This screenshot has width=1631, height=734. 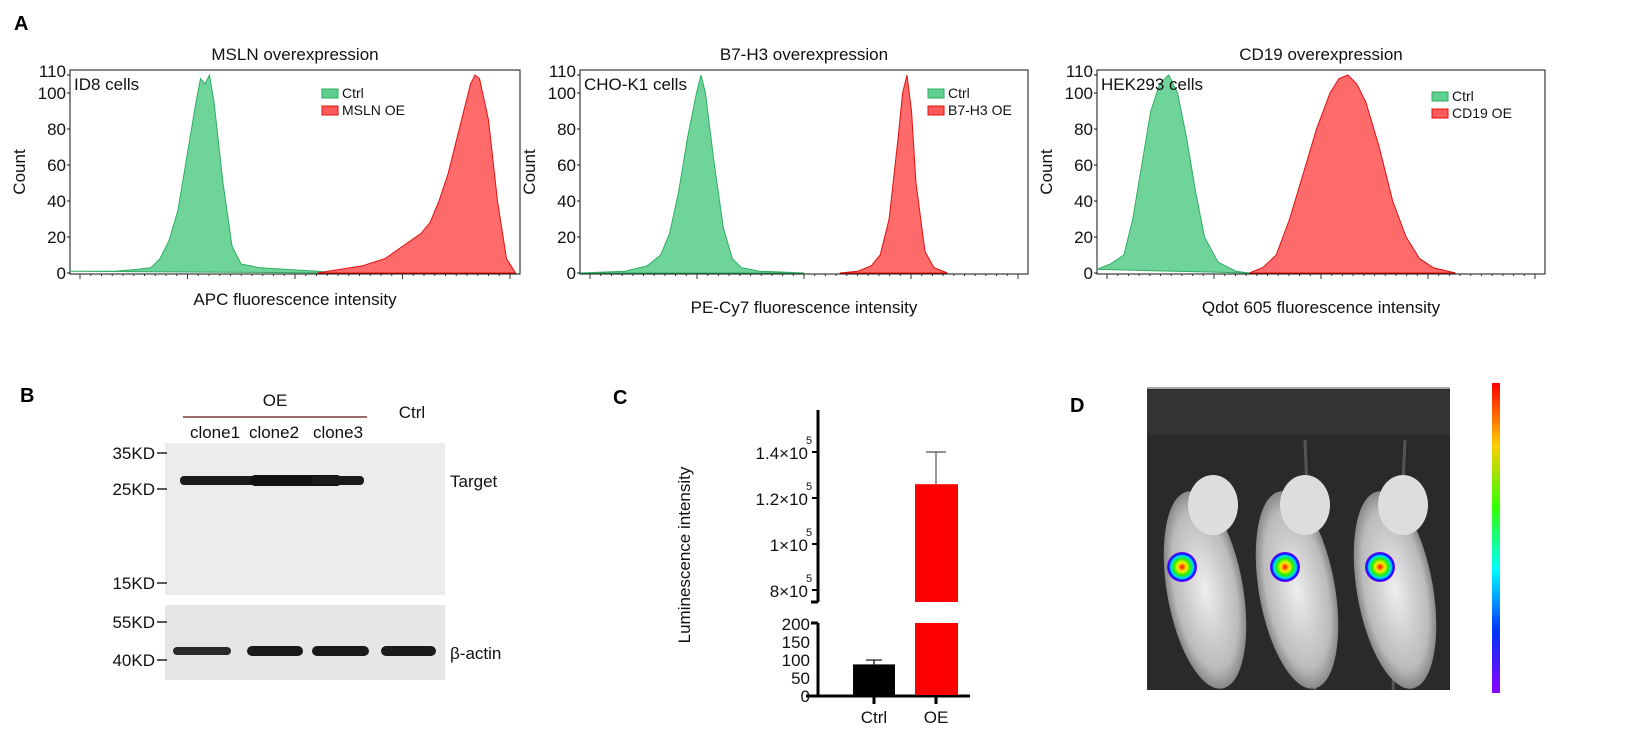 I want to click on marker-label: 55KD, so click(x=133, y=622).